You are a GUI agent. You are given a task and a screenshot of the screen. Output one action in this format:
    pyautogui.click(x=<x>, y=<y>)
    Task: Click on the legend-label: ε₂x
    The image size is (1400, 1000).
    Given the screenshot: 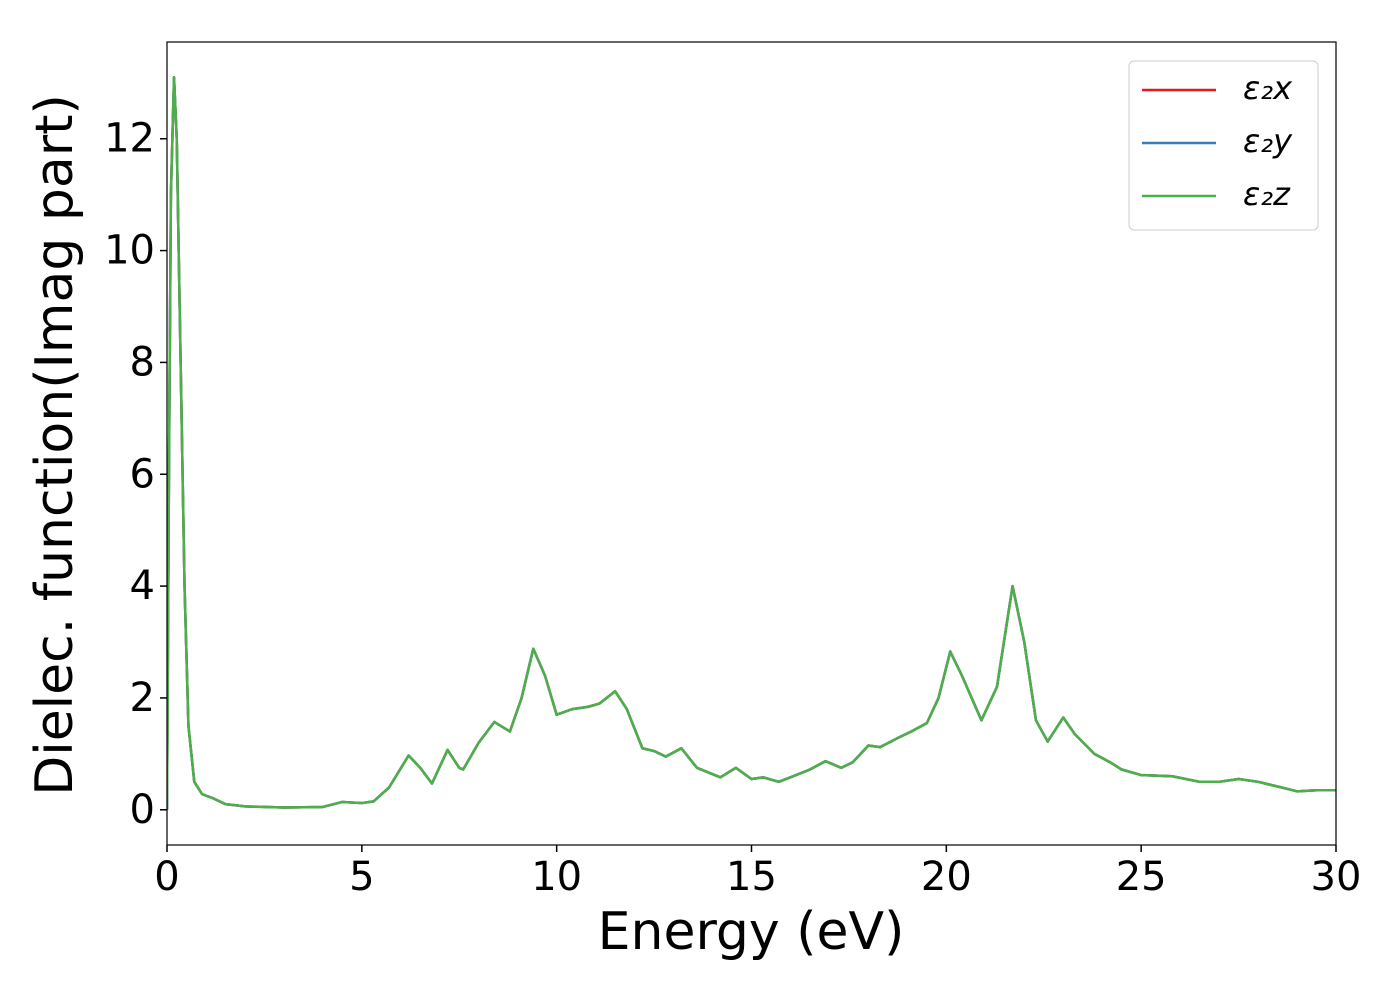 What is the action you would take?
    pyautogui.click(x=1268, y=88)
    